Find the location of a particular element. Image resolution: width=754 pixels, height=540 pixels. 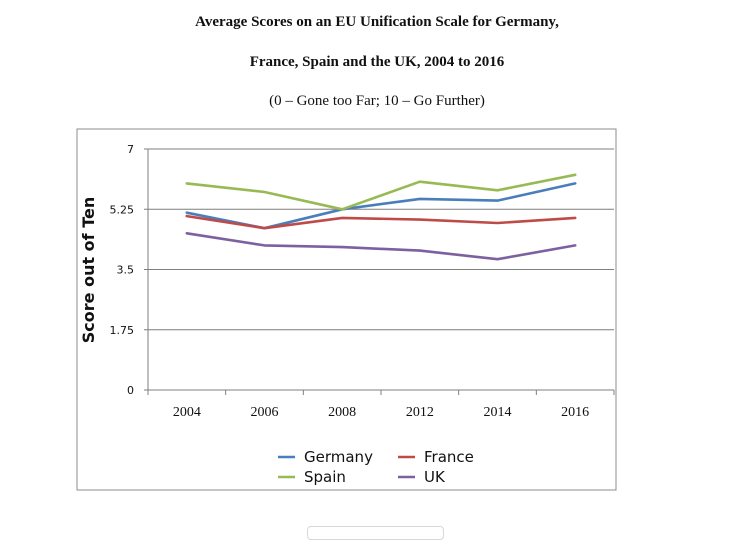

y-tick-label: 3.5 is located at coordinates (126, 270).